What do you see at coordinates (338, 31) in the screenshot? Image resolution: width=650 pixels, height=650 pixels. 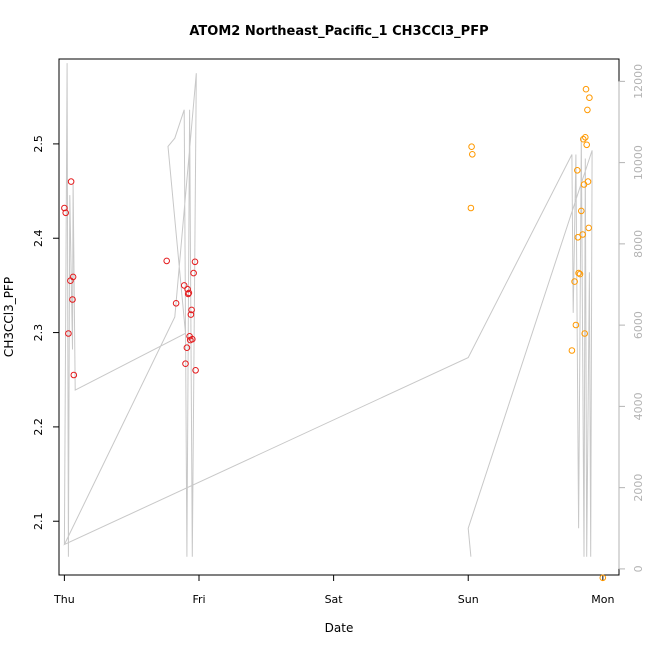 I see `chart-title: ATOM2 Northeast_Pacific_1 CH3CCl3_PFP` at bounding box center [338, 31].